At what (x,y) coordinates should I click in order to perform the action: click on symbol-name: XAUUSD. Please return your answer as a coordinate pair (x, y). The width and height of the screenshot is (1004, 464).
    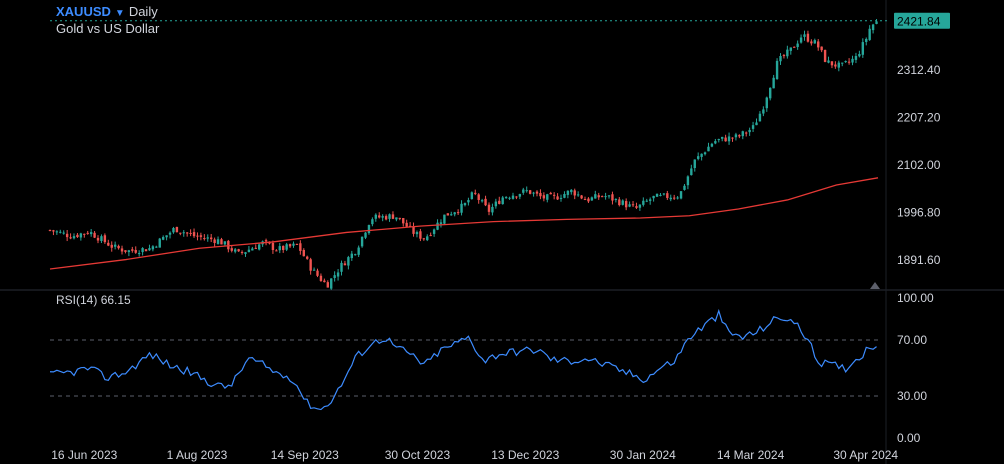
    Looking at the image, I should click on (83, 11).